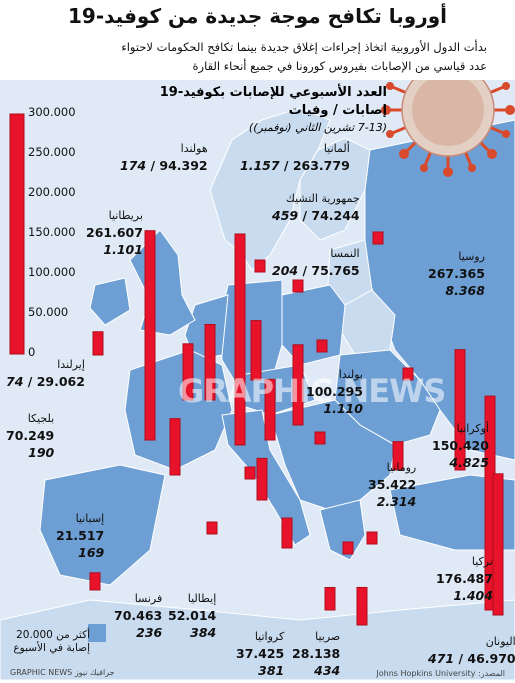 The height and width of the screenshot is (683, 515). Describe the element at coordinates (202, 598) in the screenshot. I see `country-name: إيطاليا` at that location.